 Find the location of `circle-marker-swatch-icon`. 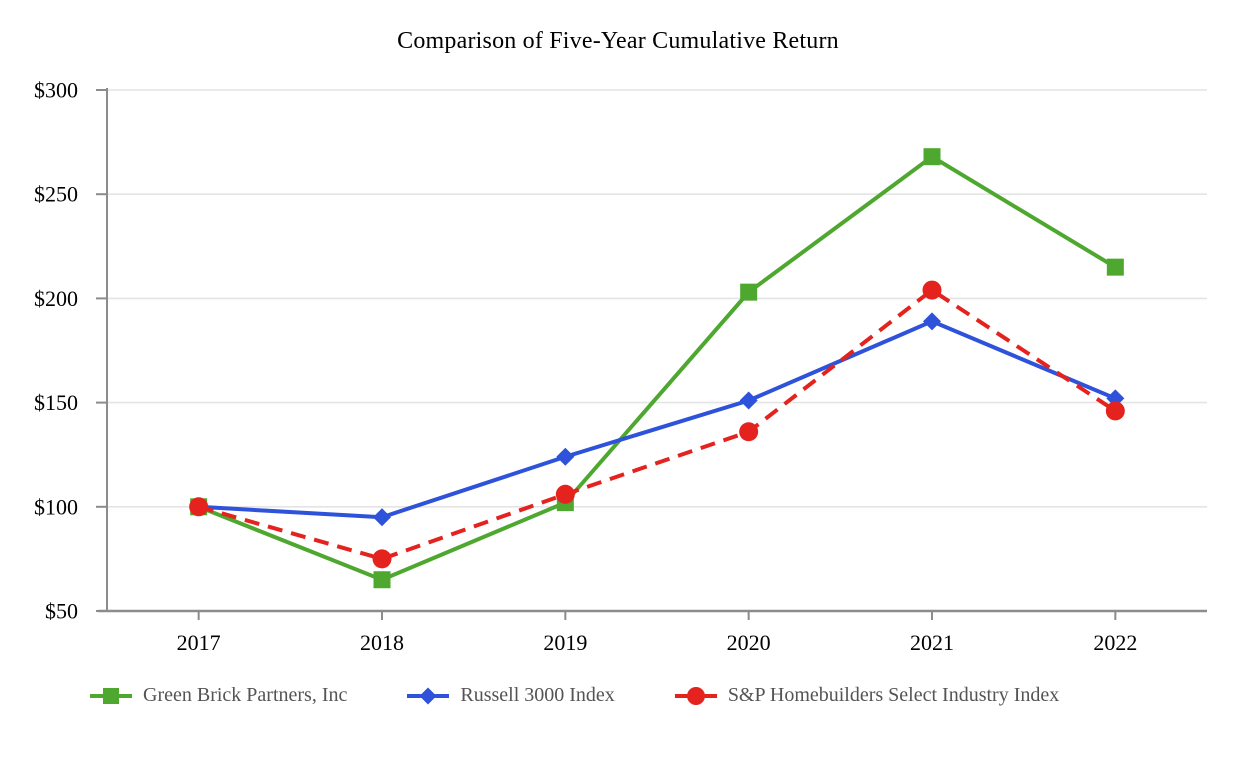

circle-marker-swatch-icon is located at coordinates (695, 695).